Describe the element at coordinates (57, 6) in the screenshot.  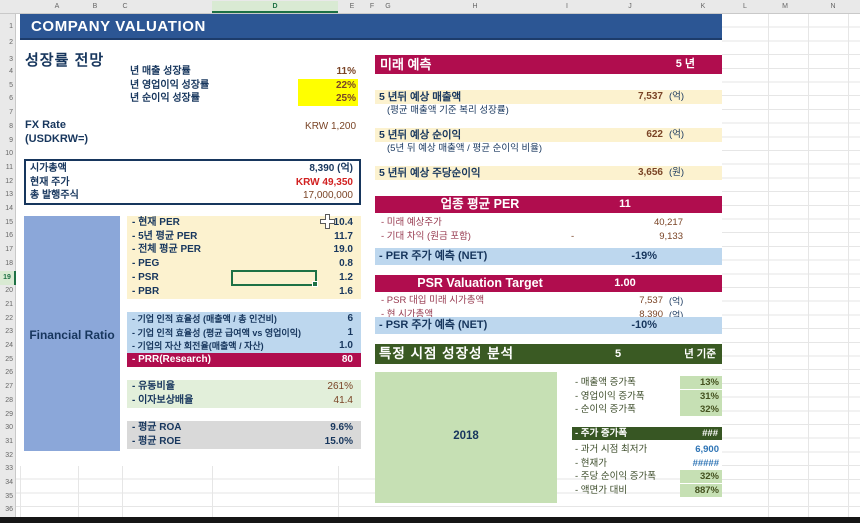
I see `column-header: A` at that location.